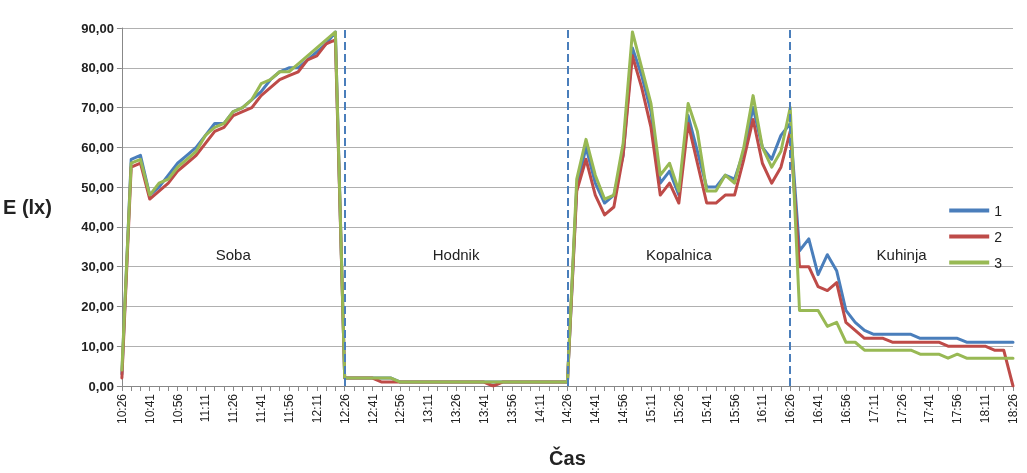 The height and width of the screenshot is (473, 1027). I want to click on y-tick-label: 70,00, so click(97, 108).